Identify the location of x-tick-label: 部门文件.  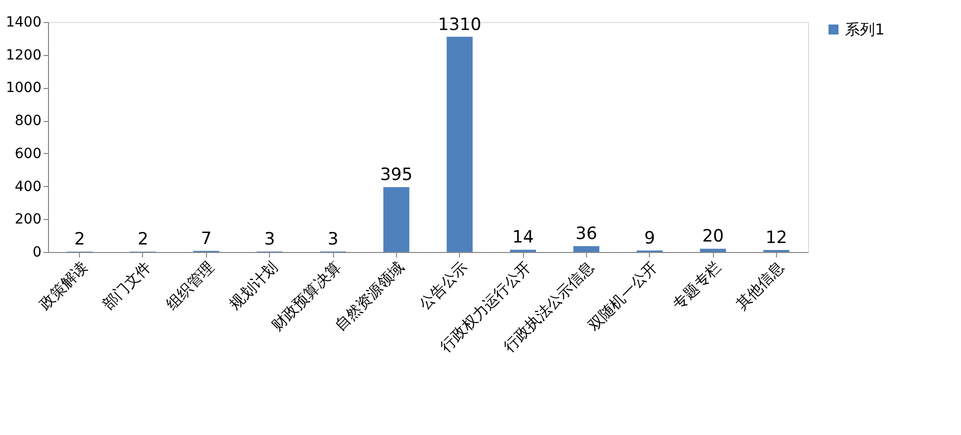
(126, 286).